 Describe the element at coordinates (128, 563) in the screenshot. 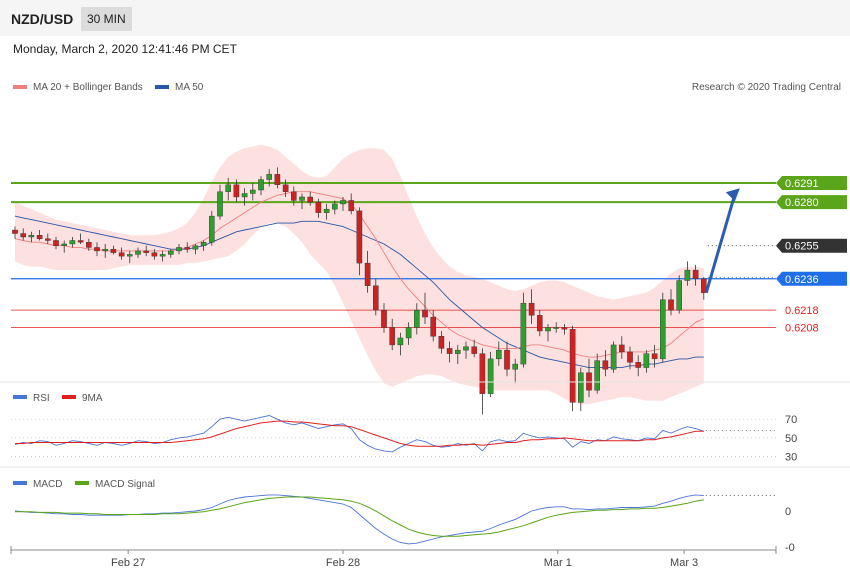

I see `x-tick-label: Feb 27` at that location.